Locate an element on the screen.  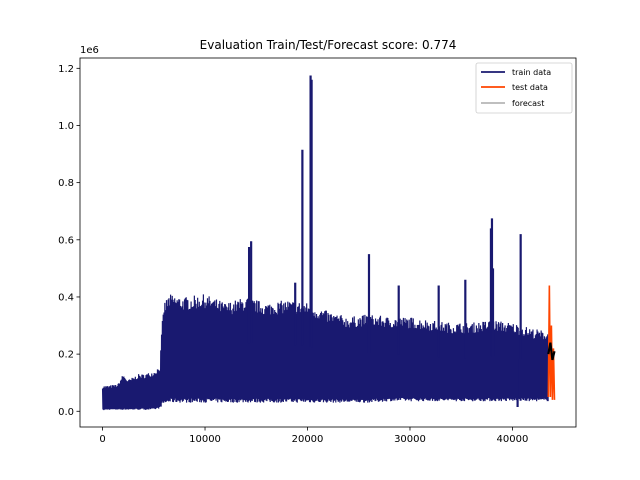
y-tick-label: 0.8 is located at coordinates (66, 183).